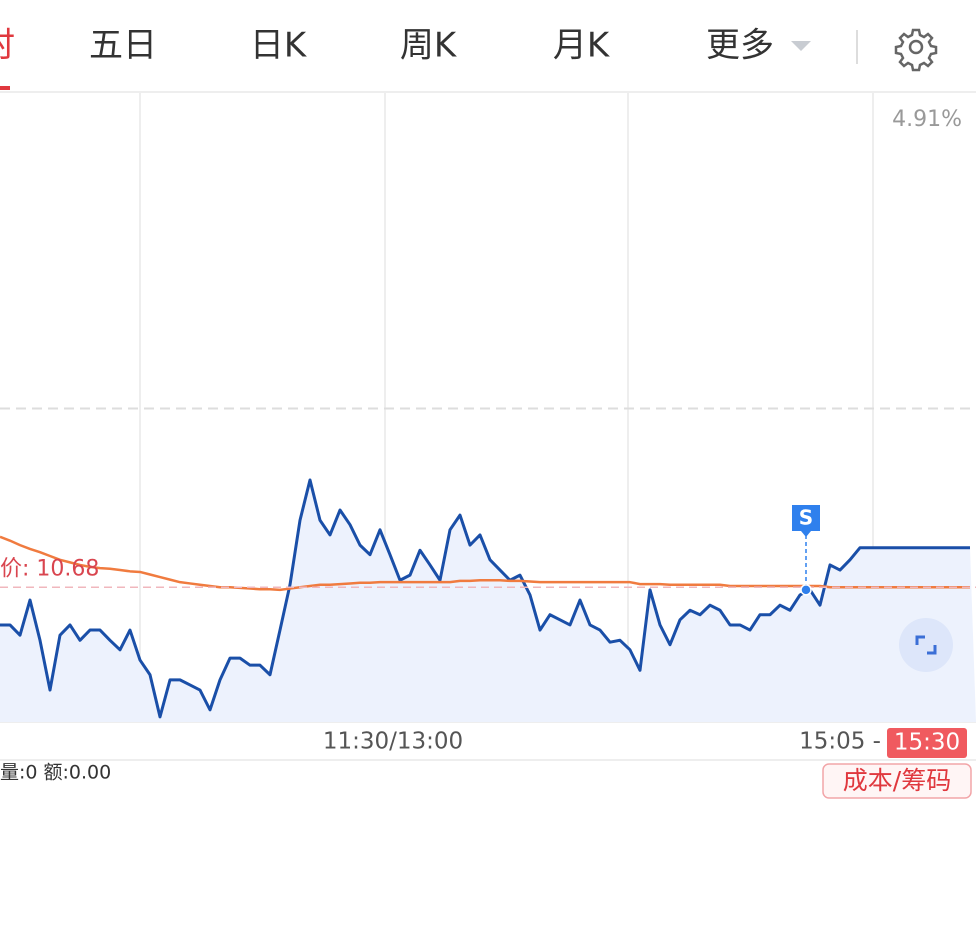 This screenshot has width=976, height=926. I want to click on tab-bar: 时 五日 日K 周K 月K 更多, so click(469, 58).